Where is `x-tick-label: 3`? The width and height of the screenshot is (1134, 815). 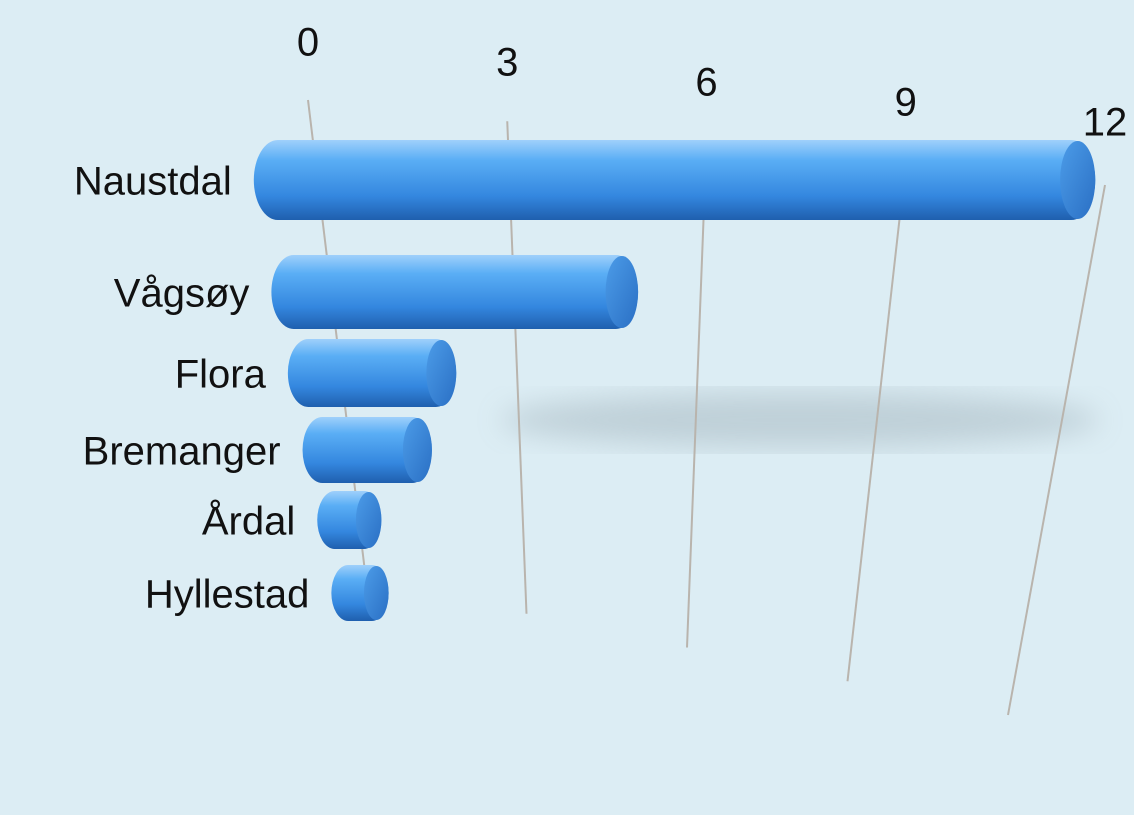 x-tick-label: 3 is located at coordinates (507, 63).